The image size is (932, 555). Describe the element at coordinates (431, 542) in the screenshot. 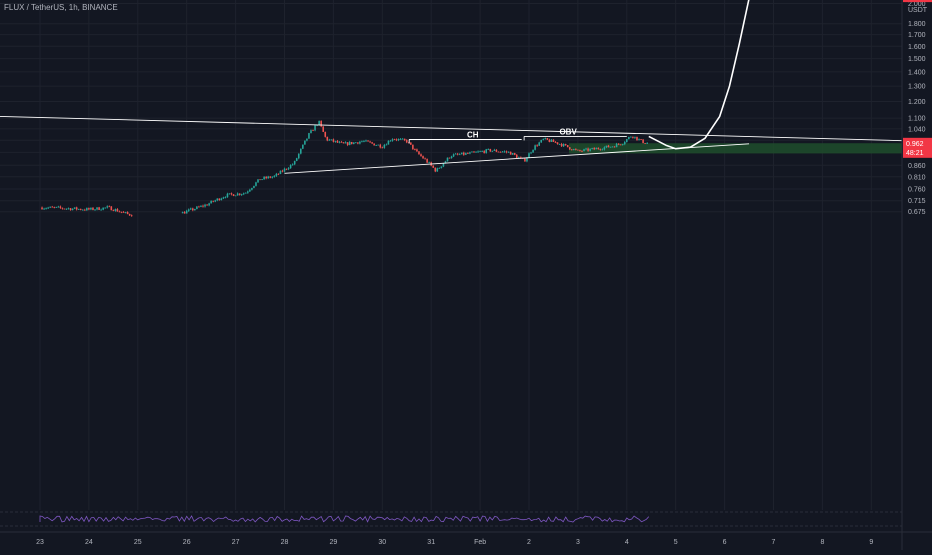

I see `time-tick-label: 31` at that location.